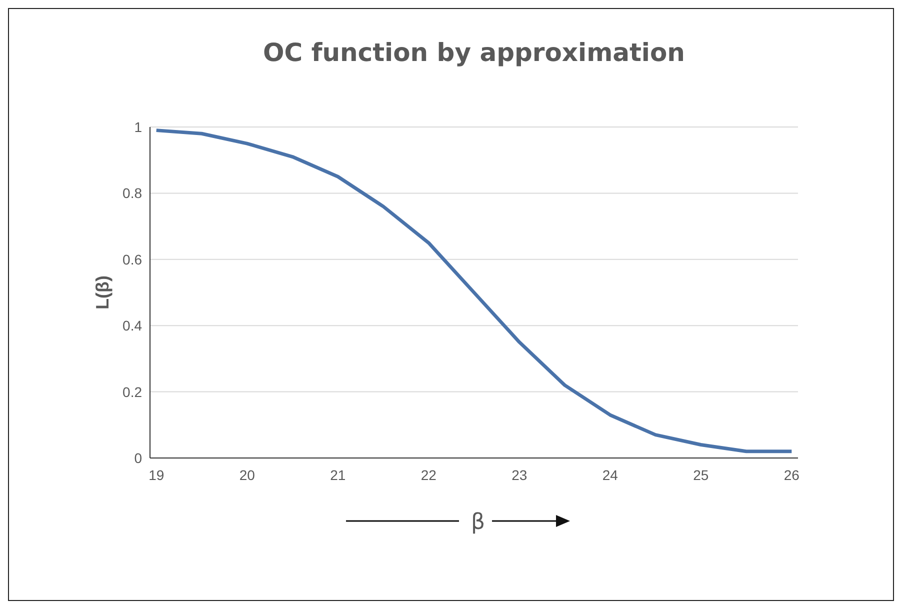  Describe the element at coordinates (520, 474) in the screenshot. I see `x-tick-label: 23` at that location.